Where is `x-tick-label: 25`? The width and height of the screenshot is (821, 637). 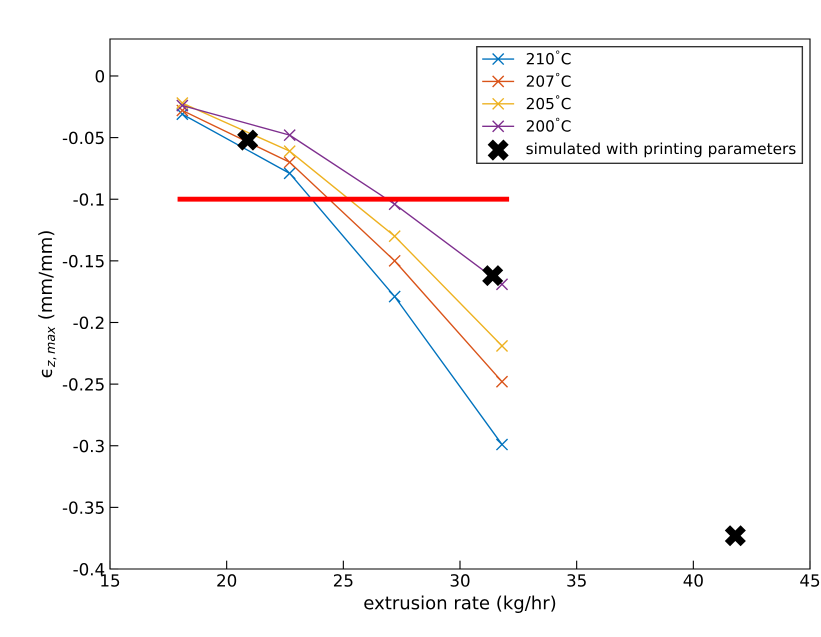 x-tick-label: 25 is located at coordinates (343, 580).